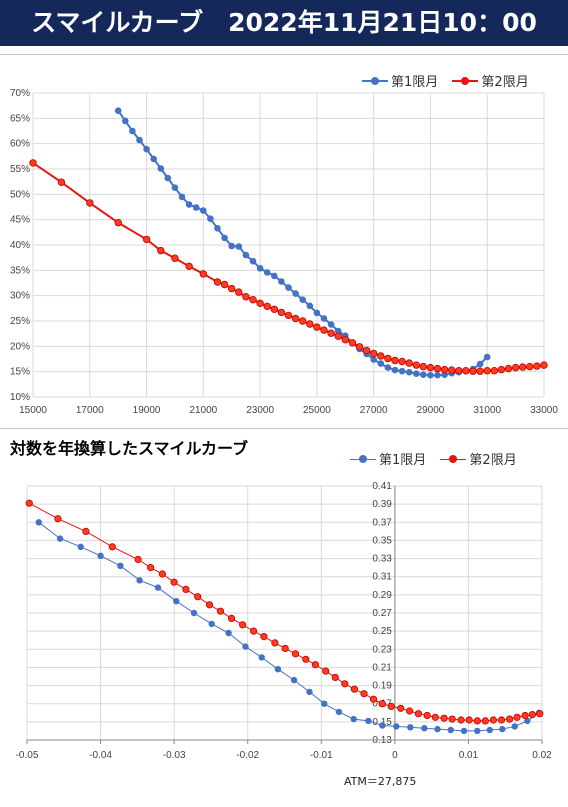 This screenshot has height=807, width=568. I want to click on chart2-y-tick: 0.33, so click(382, 559).